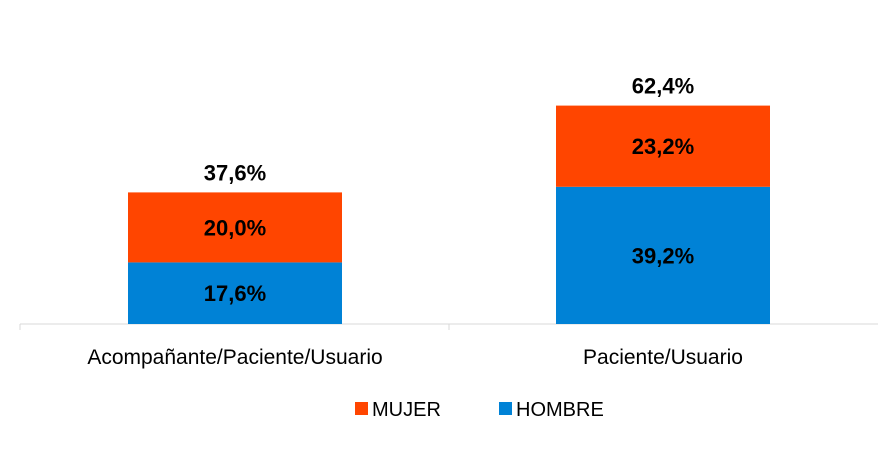  Describe the element at coordinates (505, 408) in the screenshot. I see `legend-swatch-hombre` at that location.